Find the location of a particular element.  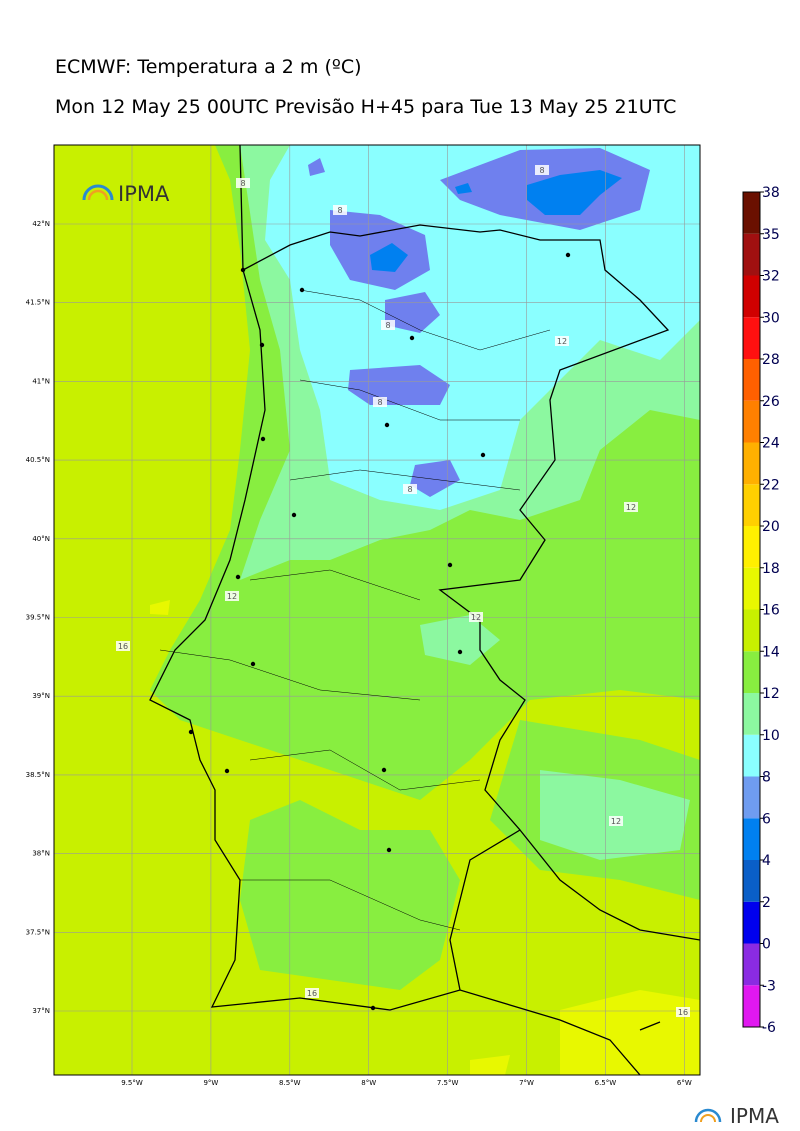

lat-label: 41°N is located at coordinates (41, 381).